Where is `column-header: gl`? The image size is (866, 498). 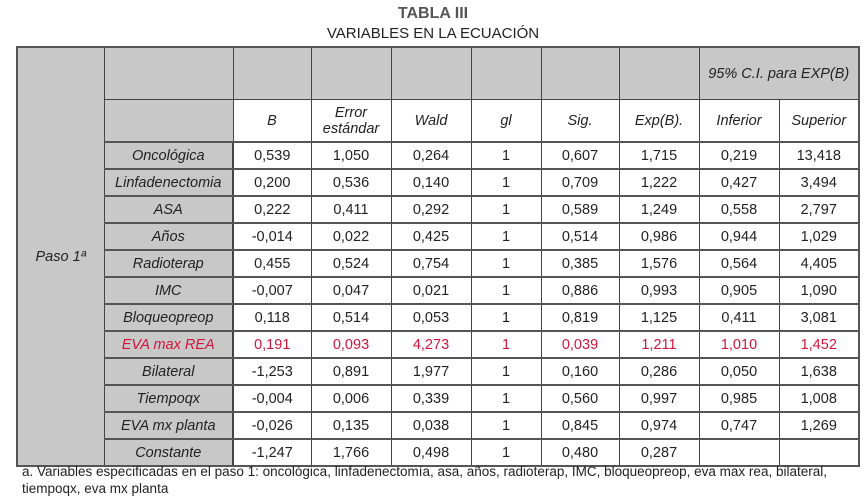 column-header: gl is located at coordinates (506, 121).